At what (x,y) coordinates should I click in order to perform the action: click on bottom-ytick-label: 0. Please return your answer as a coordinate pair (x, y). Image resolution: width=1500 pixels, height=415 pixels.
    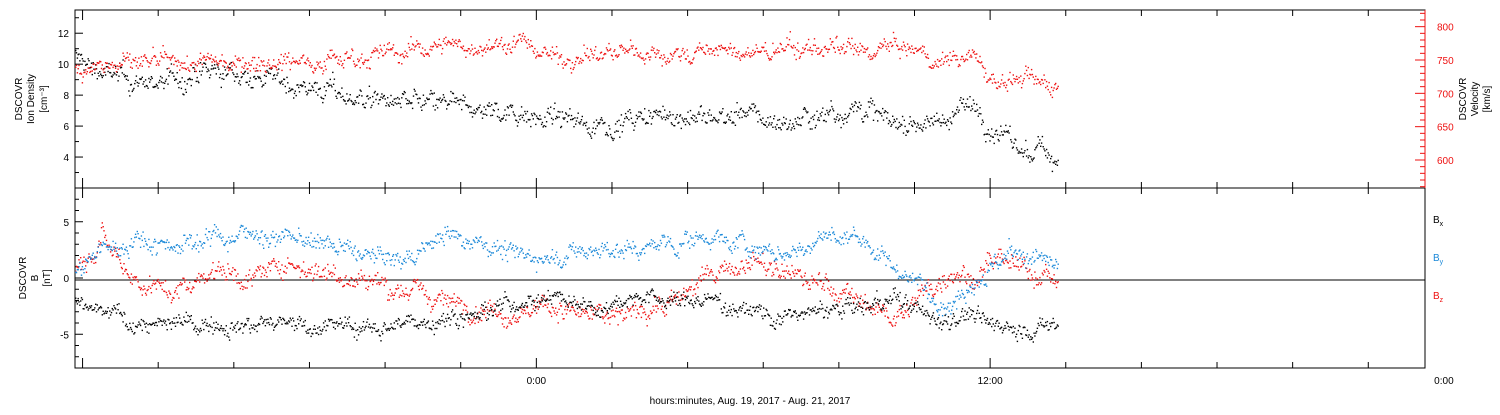
    Looking at the image, I should click on (66, 279).